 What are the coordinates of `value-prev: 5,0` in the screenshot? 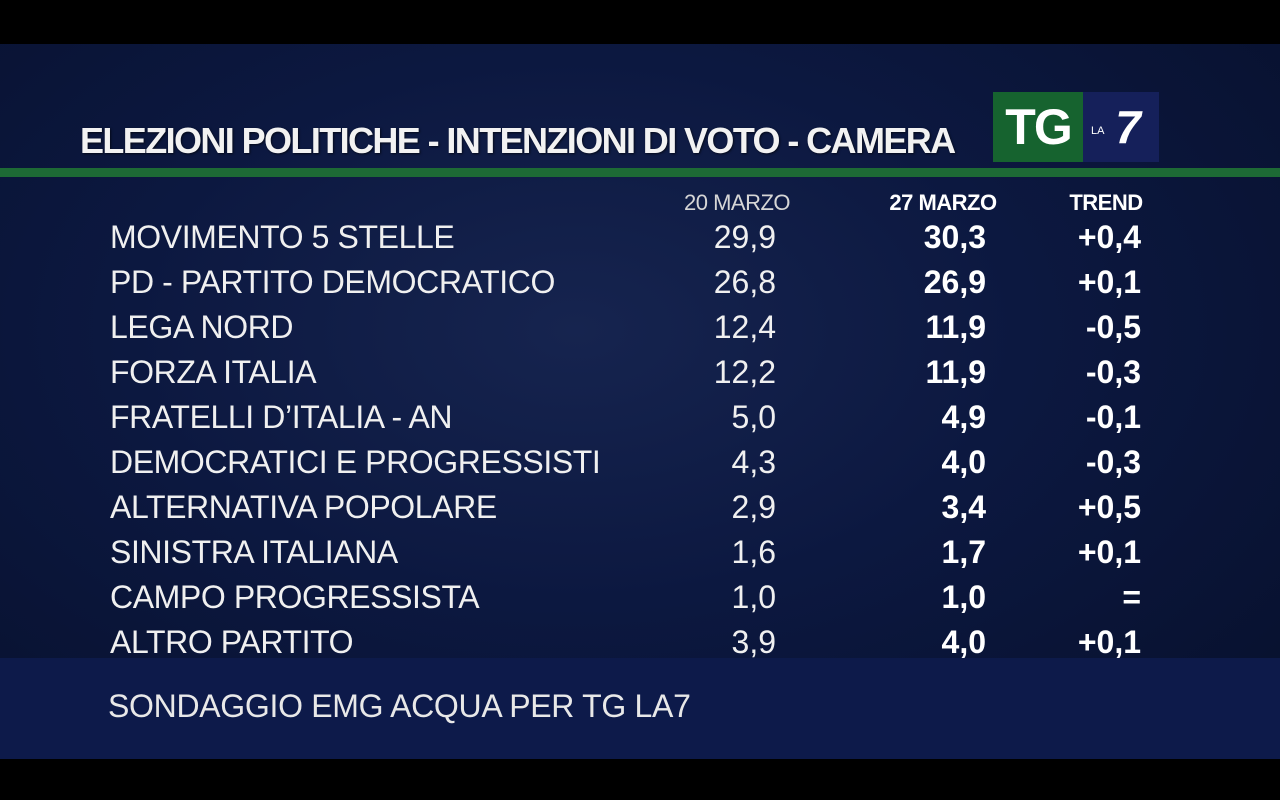 It's located at (753, 417).